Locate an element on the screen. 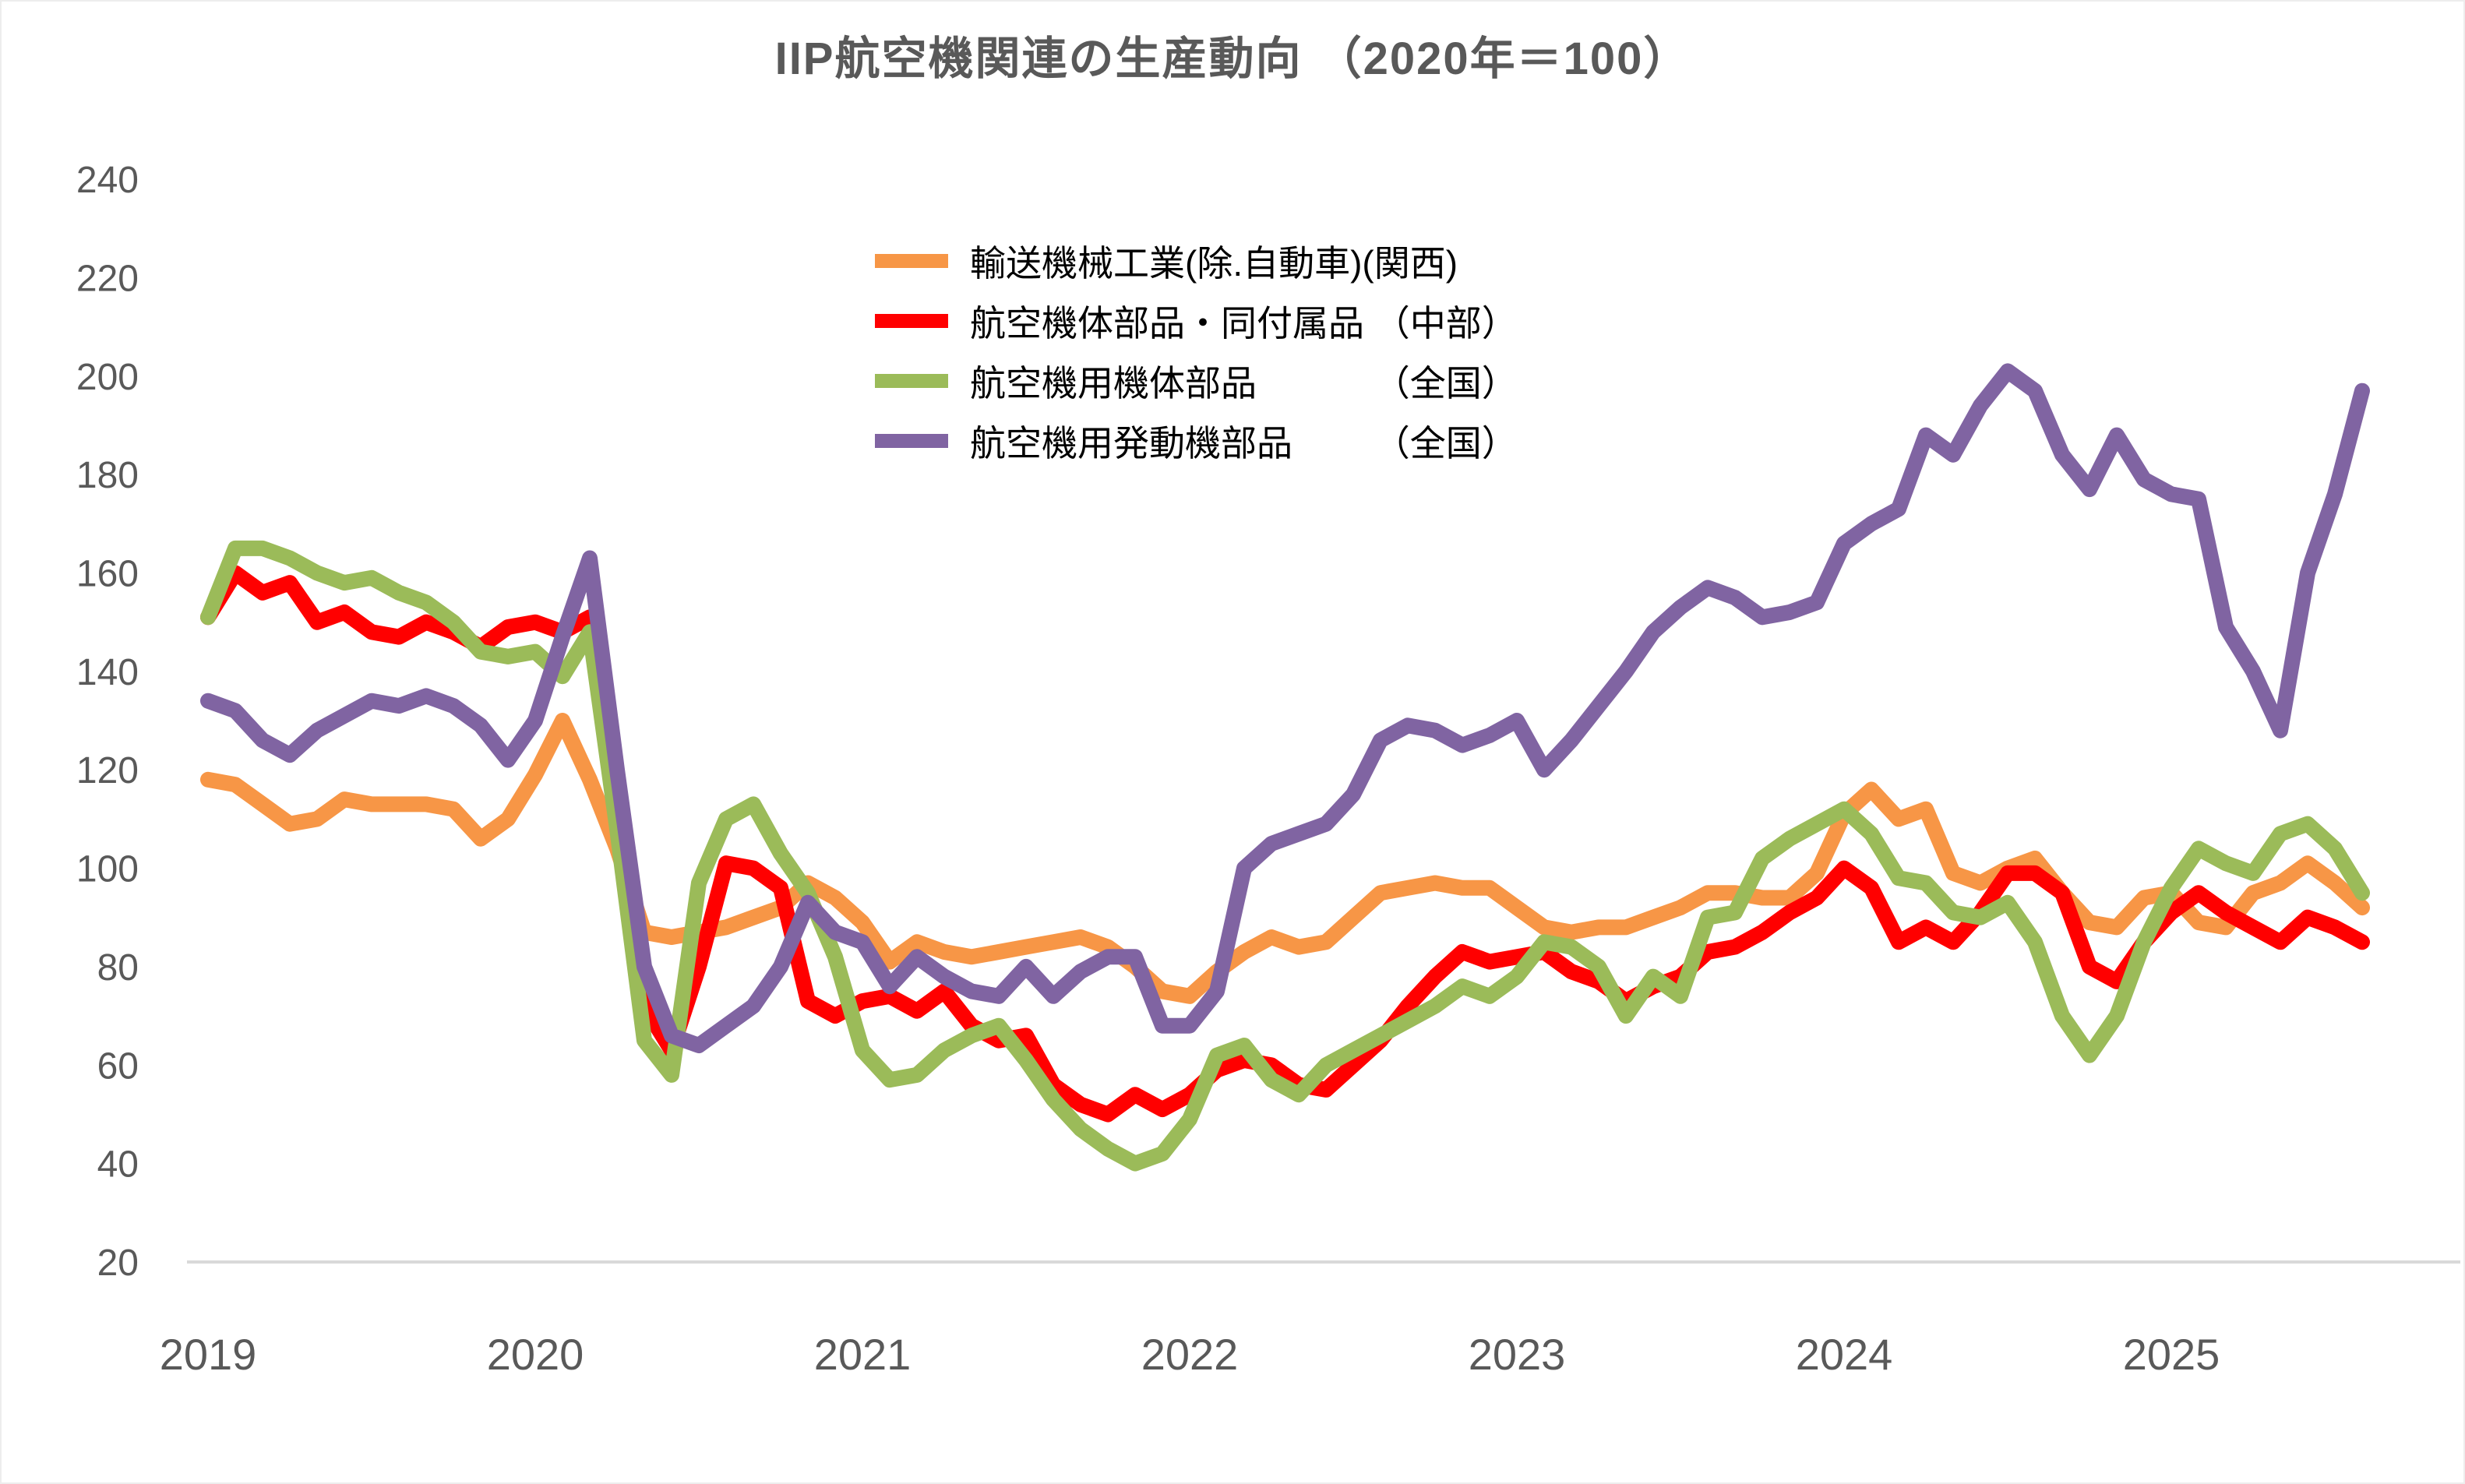 The image size is (2465, 1484). y-axis-tick-label: 180 is located at coordinates (107, 475).